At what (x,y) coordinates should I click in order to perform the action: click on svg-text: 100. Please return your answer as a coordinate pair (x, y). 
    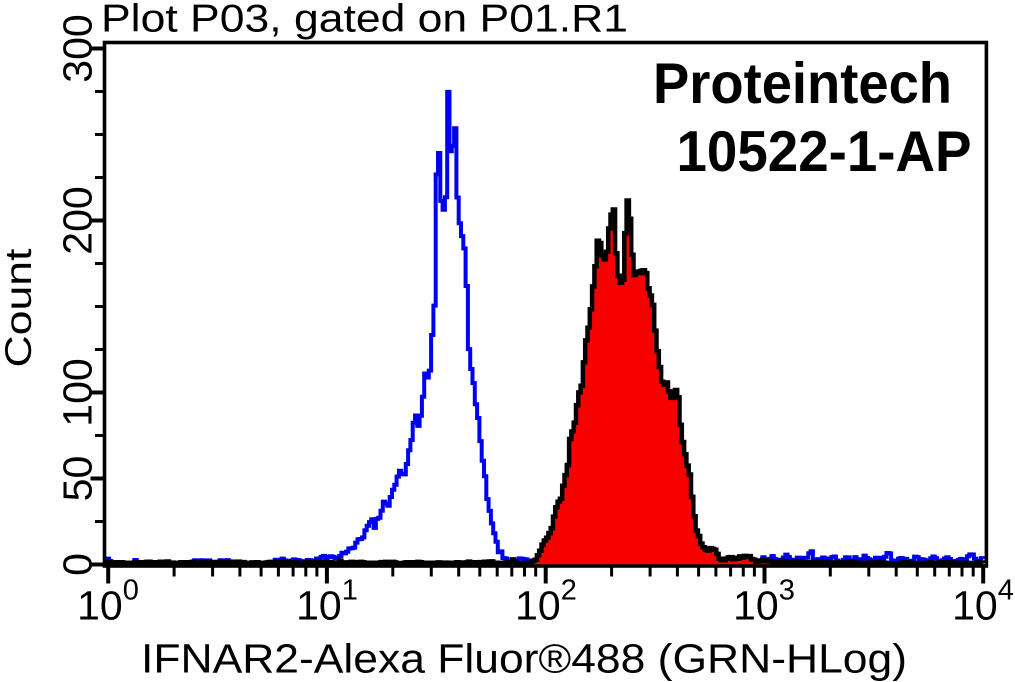
    Looking at the image, I should click on (78, 392).